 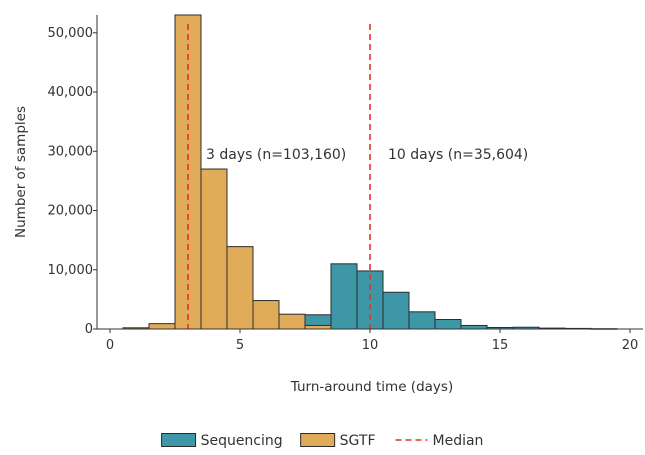 What do you see at coordinates (71, 270) in the screenshot?
I see `y-tick-label: 10,000` at bounding box center [71, 270].